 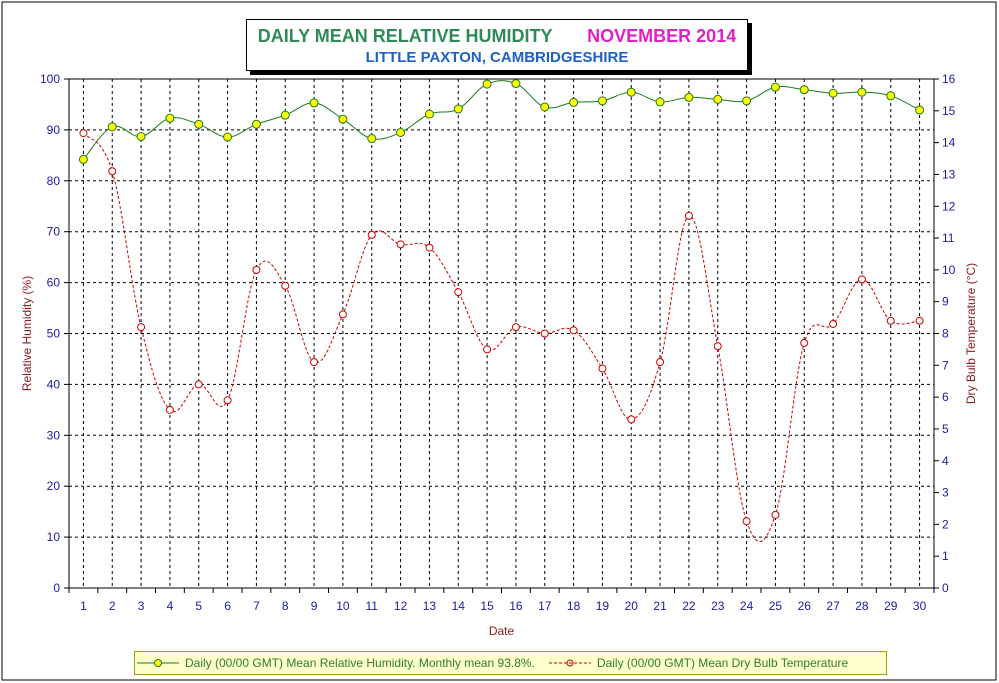 What do you see at coordinates (56, 588) in the screenshot?
I see `y-left-tick-label: 0` at bounding box center [56, 588].